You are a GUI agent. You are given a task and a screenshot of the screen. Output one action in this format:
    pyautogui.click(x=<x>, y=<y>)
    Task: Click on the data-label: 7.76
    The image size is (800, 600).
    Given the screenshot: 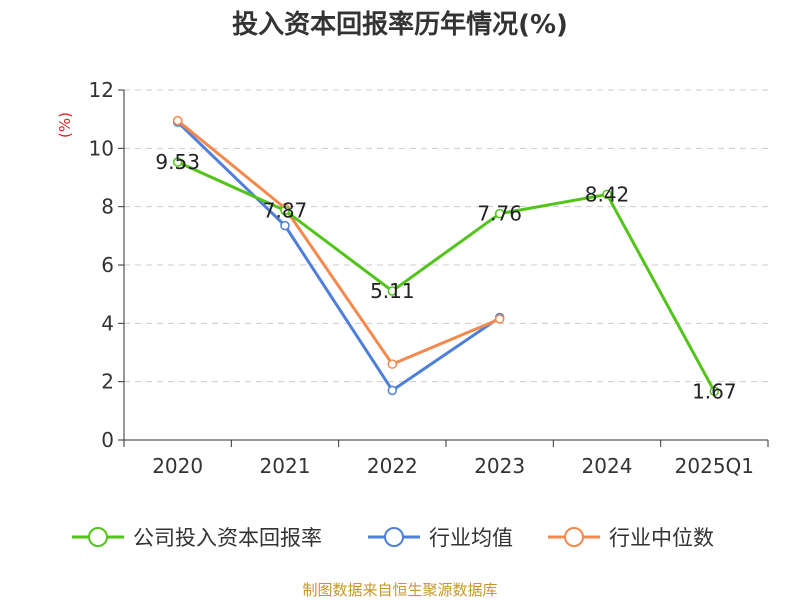 What is the action you would take?
    pyautogui.click(x=499, y=214)
    